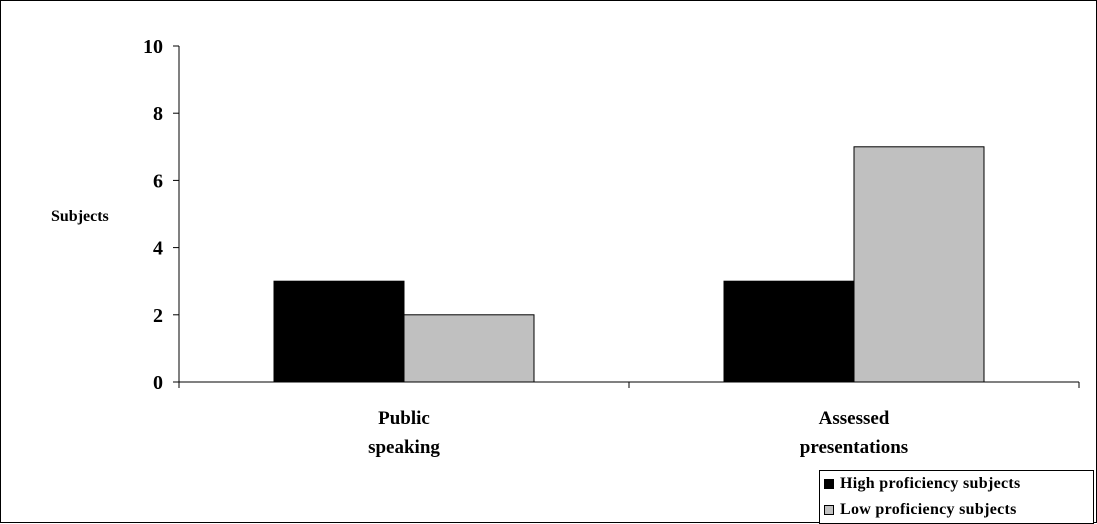  What do you see at coordinates (158, 181) in the screenshot?
I see `y-tick-label: 6` at bounding box center [158, 181].